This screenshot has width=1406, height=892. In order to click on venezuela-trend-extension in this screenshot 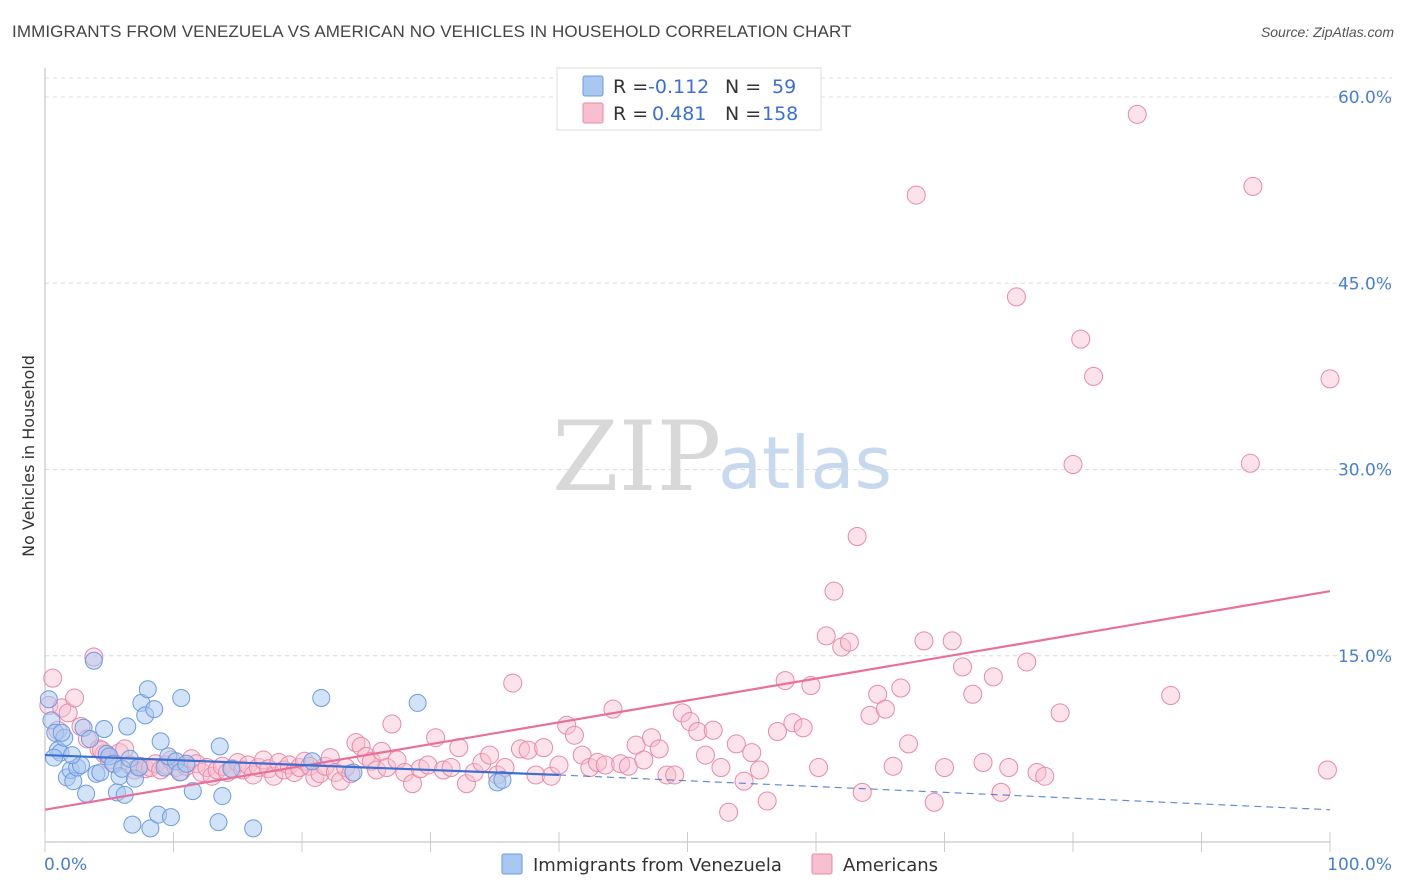, I will do `click(944, 792)`.